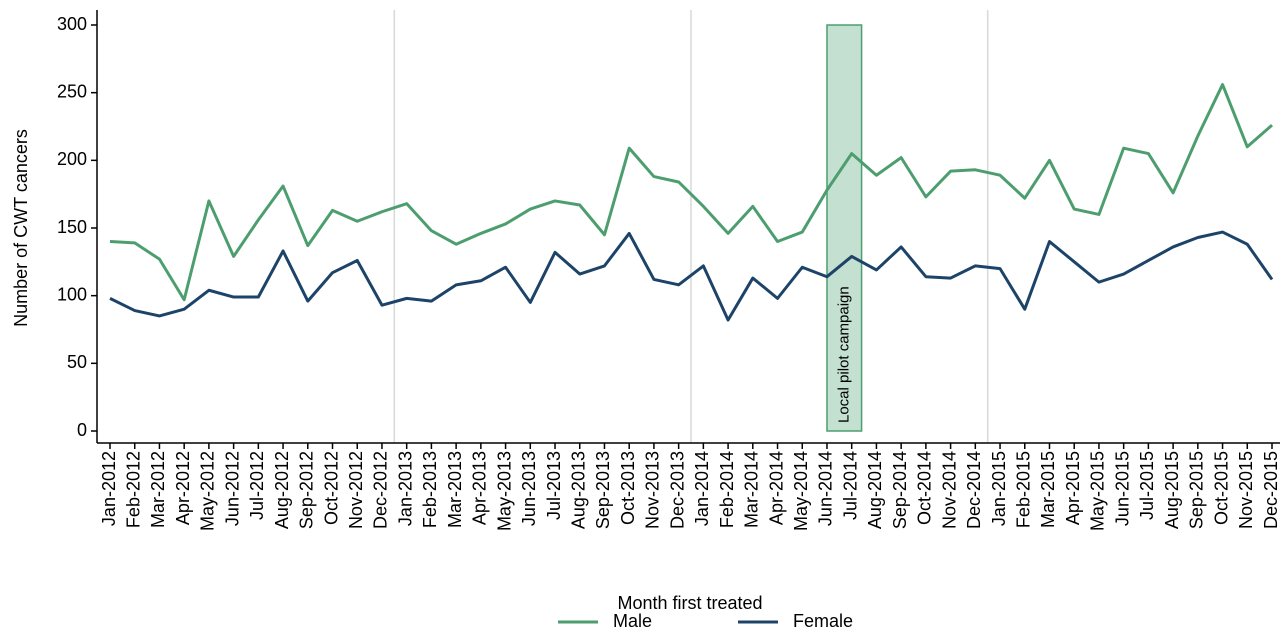 Image resolution: width=1282 pixels, height=632 pixels. Describe the element at coordinates (183, 488) in the screenshot. I see `x-tick-label: Apr-2012` at that location.